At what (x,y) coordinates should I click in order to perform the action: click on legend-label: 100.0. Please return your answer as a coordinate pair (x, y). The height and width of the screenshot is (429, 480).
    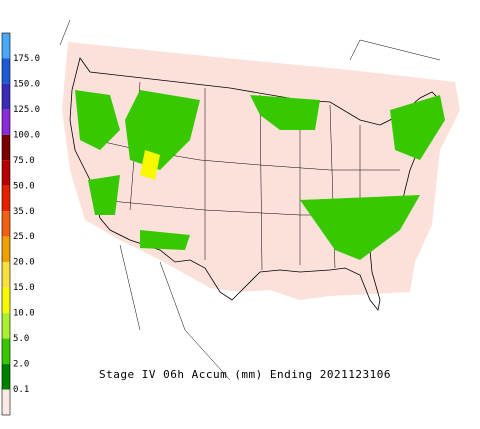
    Looking at the image, I should click on (26, 135).